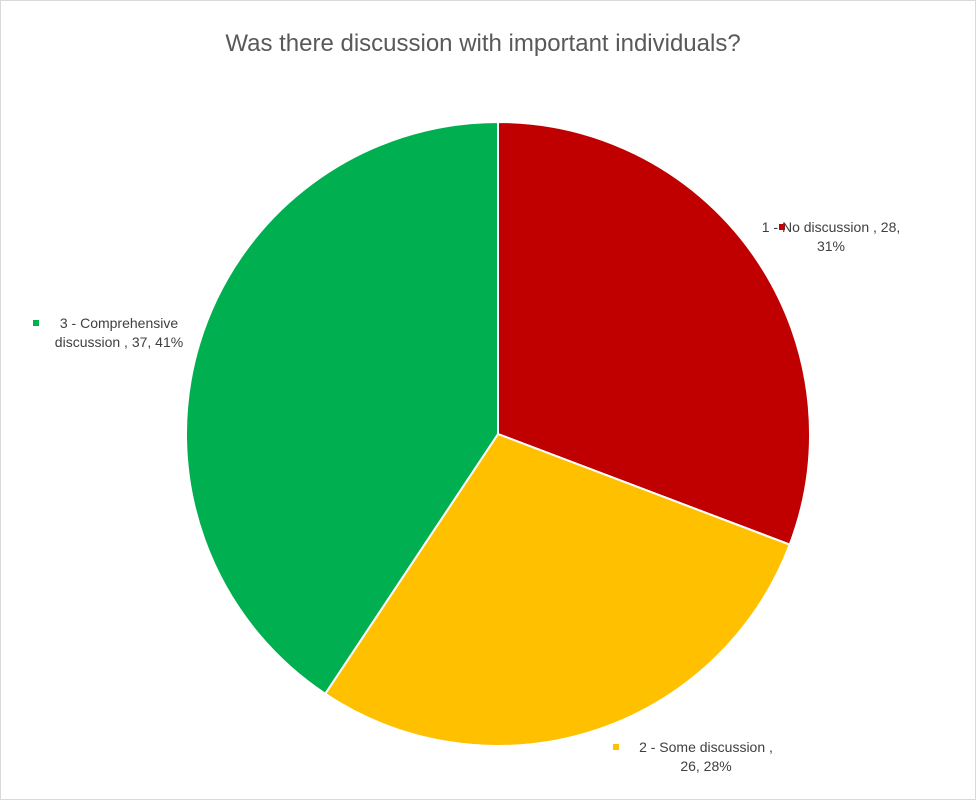 The width and height of the screenshot is (976, 800). Describe the element at coordinates (831, 236) in the screenshot. I see `data-label-1-no-discussion: 1 - No discussion , 28, 31%` at that location.